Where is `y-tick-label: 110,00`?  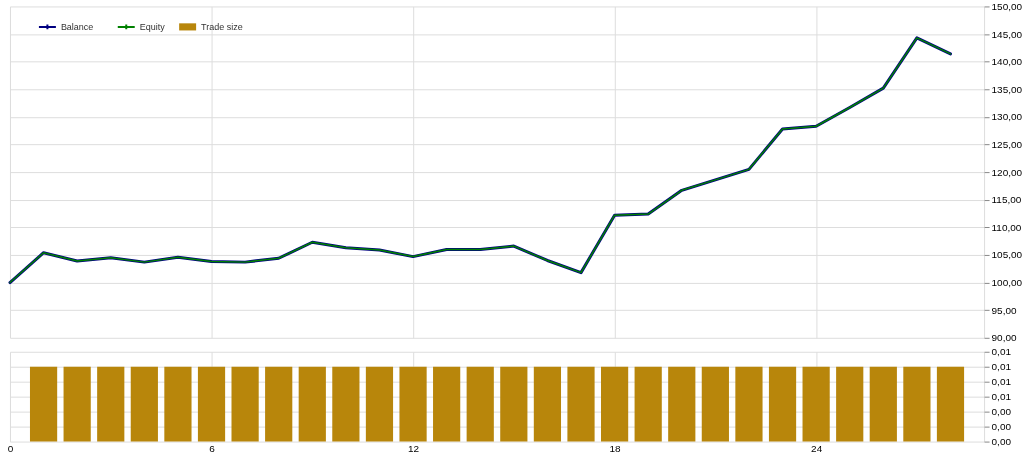 y-tick-label: 110,00 is located at coordinates (1006, 227).